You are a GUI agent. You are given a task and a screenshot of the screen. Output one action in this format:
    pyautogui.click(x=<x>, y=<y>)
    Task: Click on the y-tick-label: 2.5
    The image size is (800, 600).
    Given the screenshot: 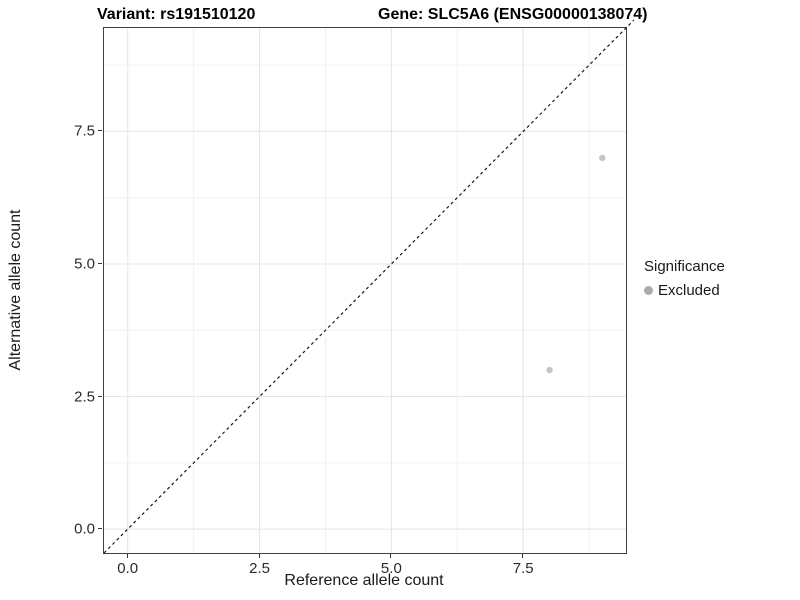 What is the action you would take?
    pyautogui.click(x=84, y=397)
    